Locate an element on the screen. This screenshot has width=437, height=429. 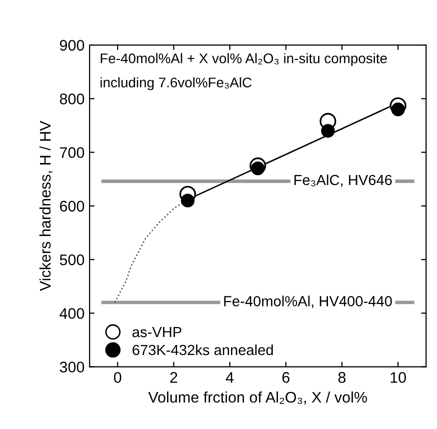
x-tick-label: 4 is located at coordinates (230, 377).